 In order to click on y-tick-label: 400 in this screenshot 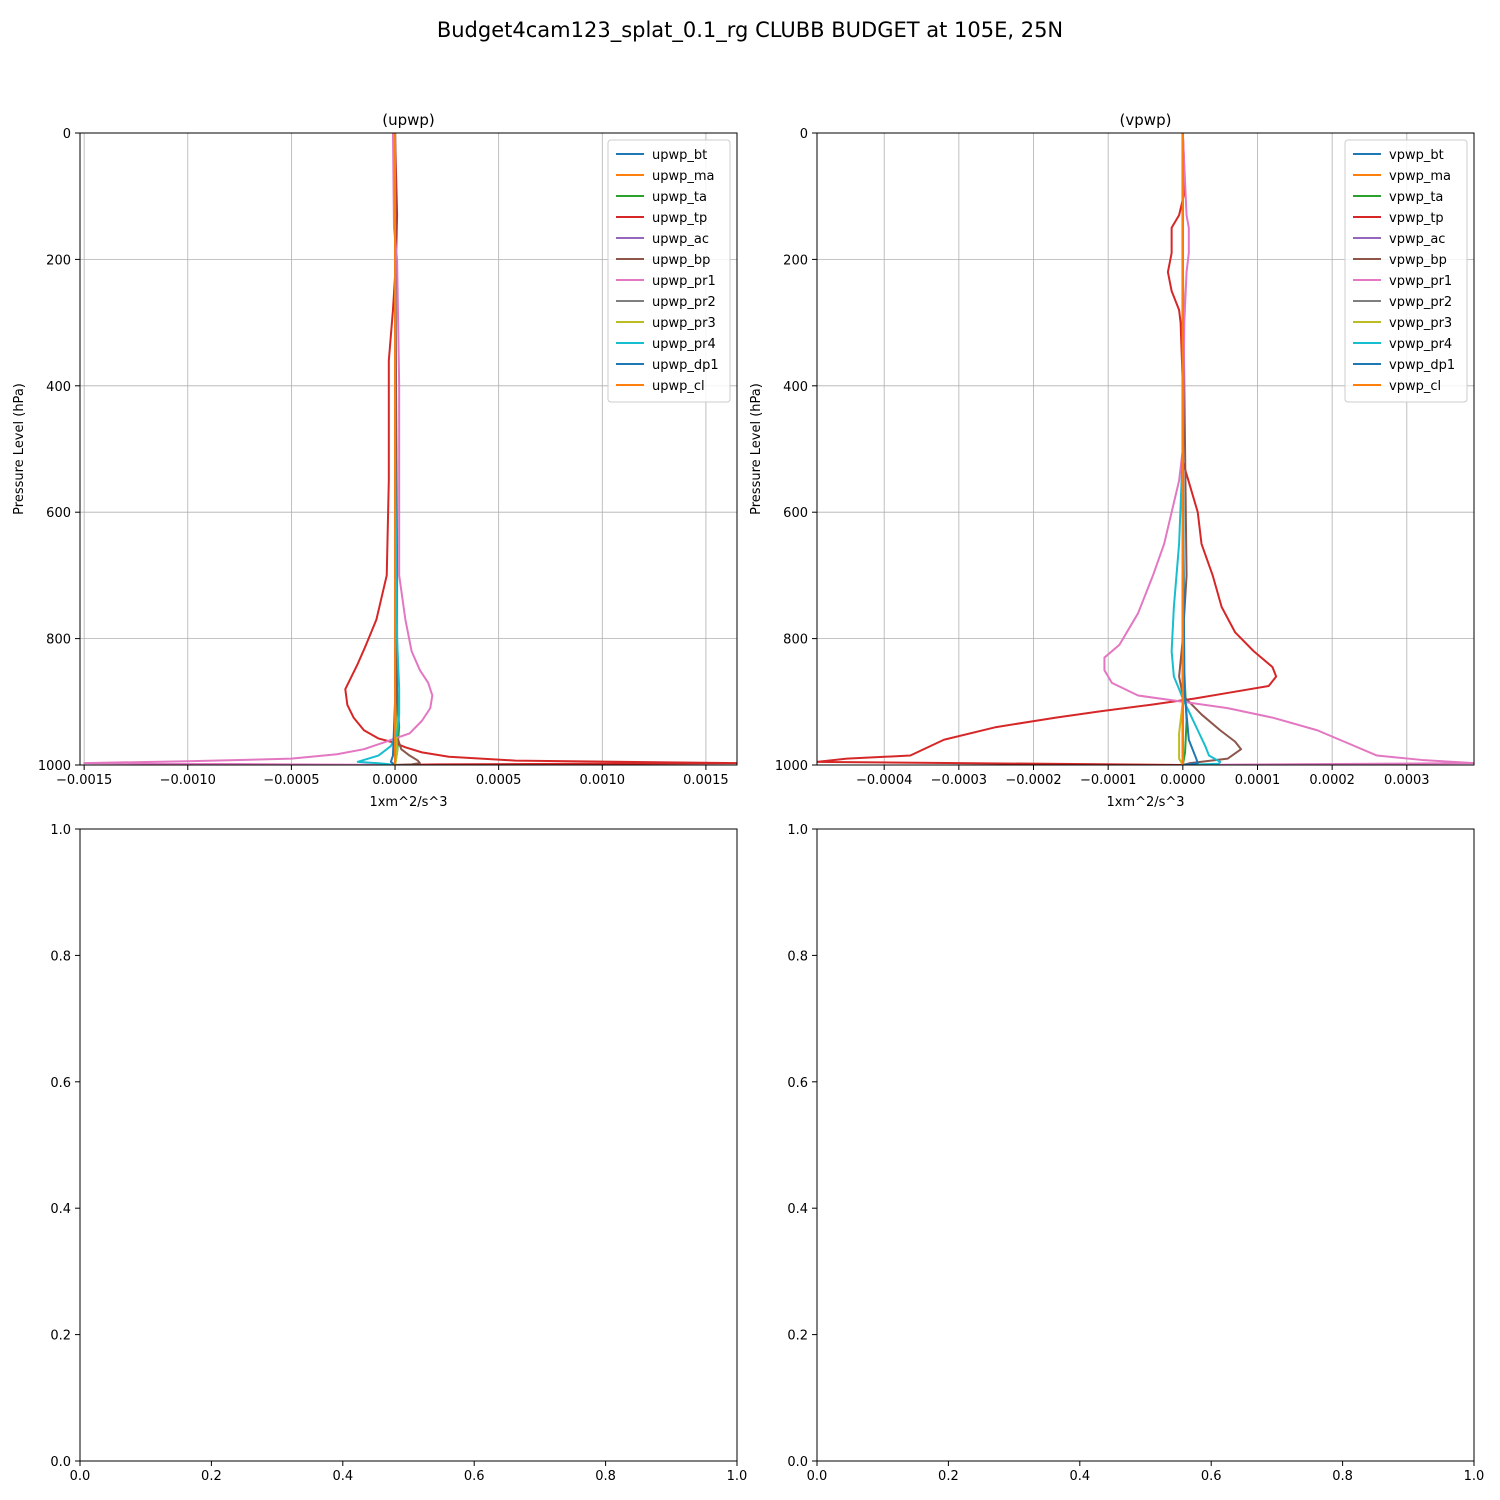, I will do `click(58, 387)`.